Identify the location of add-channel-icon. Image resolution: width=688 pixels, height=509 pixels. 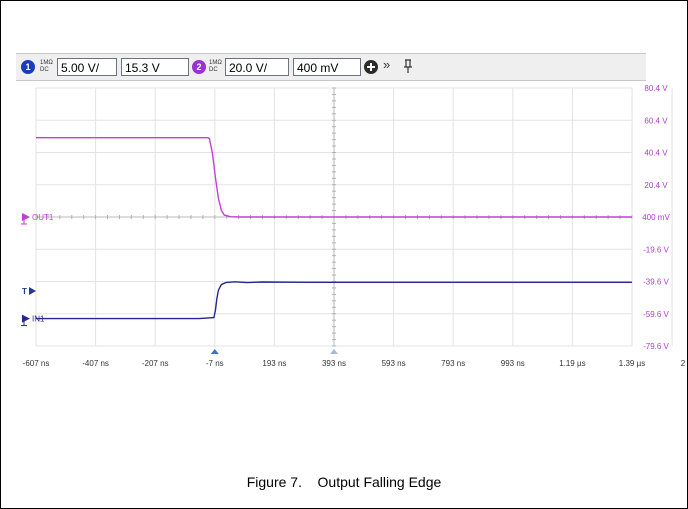
(371, 67).